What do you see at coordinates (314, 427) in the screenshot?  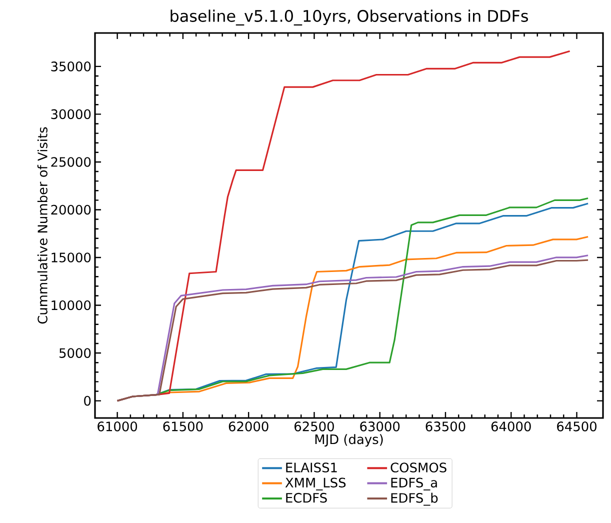 I see `x-tick-label: 62500` at bounding box center [314, 427].